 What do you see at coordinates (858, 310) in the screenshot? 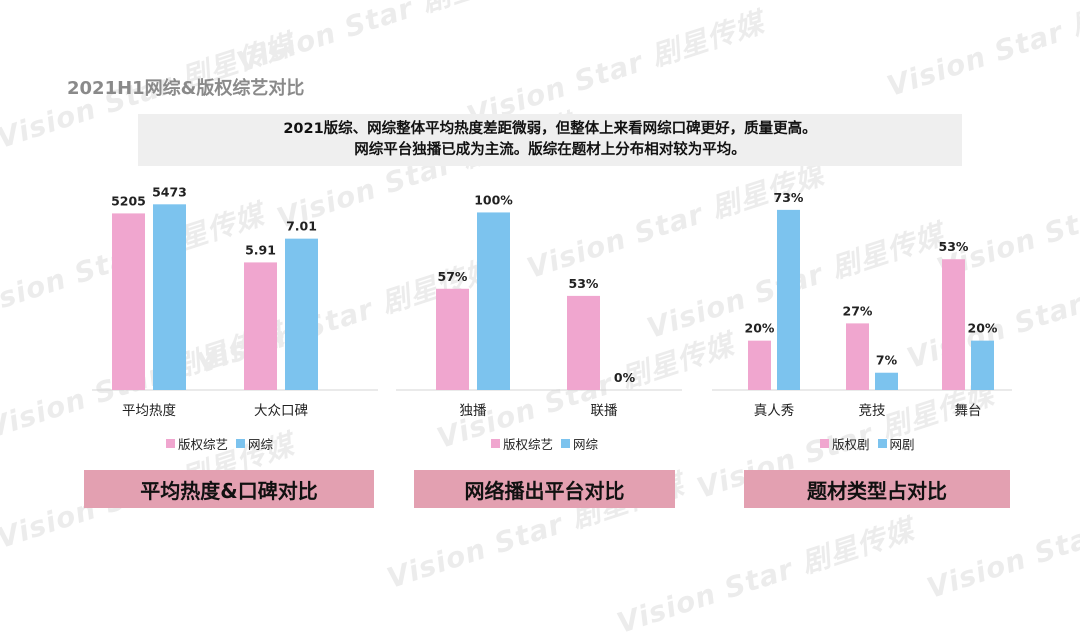
I see `data-label: 27%` at bounding box center [858, 310].